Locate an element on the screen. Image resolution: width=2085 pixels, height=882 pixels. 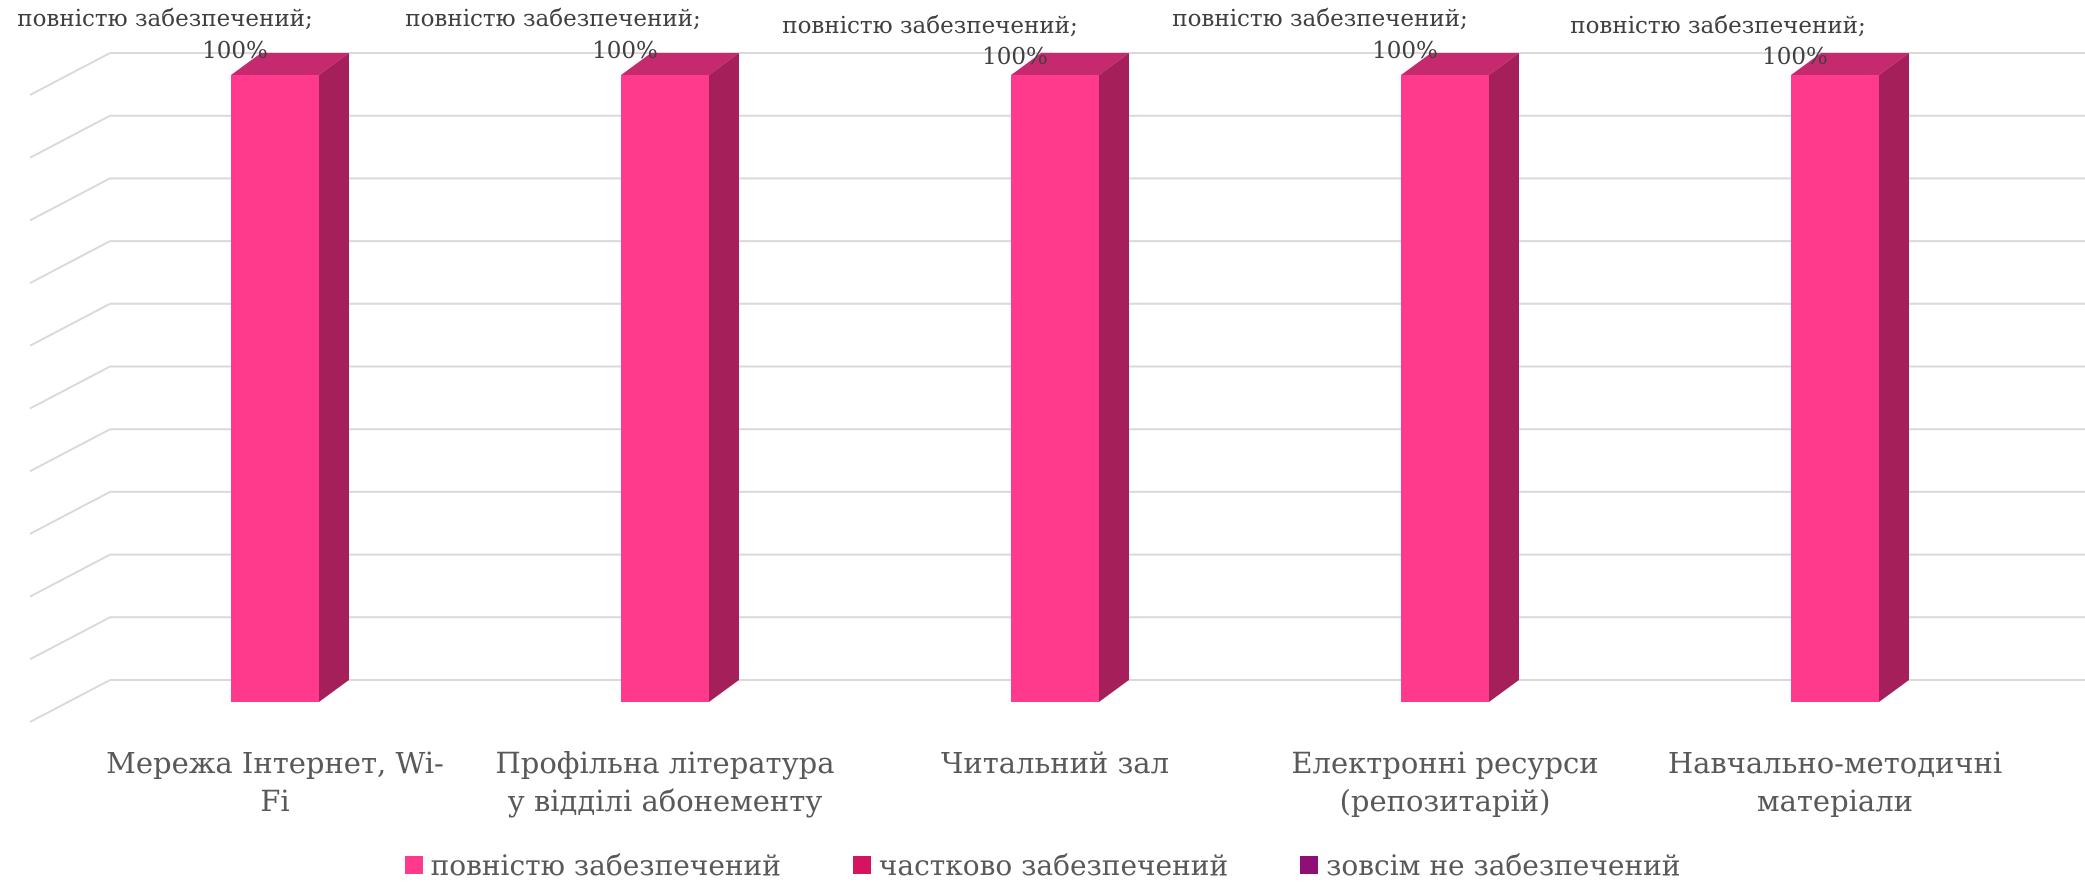
category-label: Мережа Інтернет, Wi- is located at coordinates (275, 763).